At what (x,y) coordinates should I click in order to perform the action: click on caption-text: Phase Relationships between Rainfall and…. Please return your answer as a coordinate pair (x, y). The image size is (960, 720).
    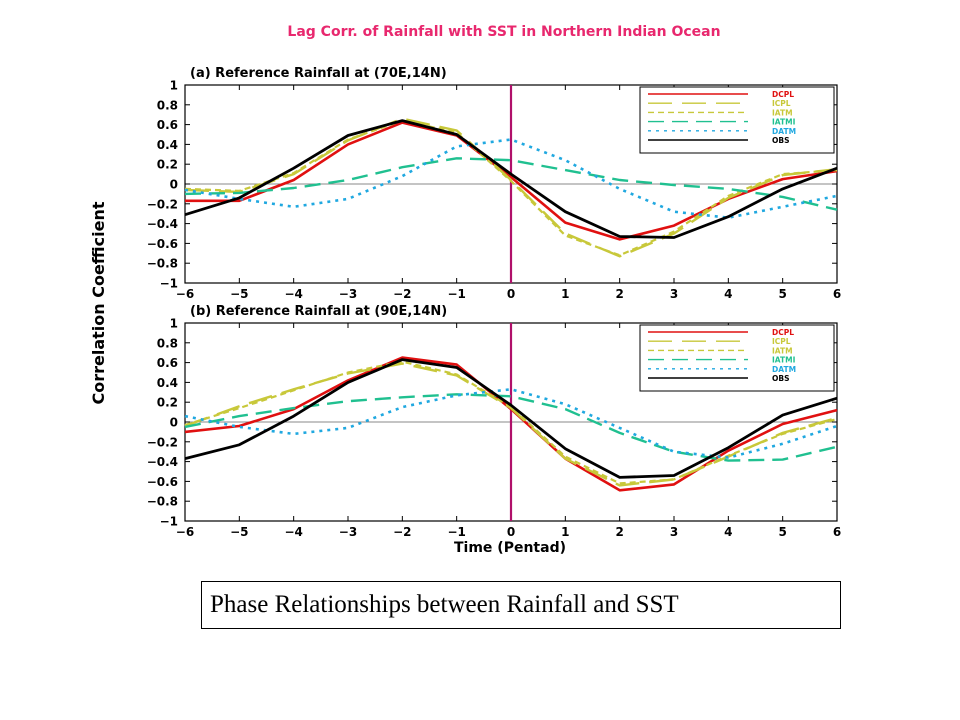
    Looking at the image, I should click on (444, 604).